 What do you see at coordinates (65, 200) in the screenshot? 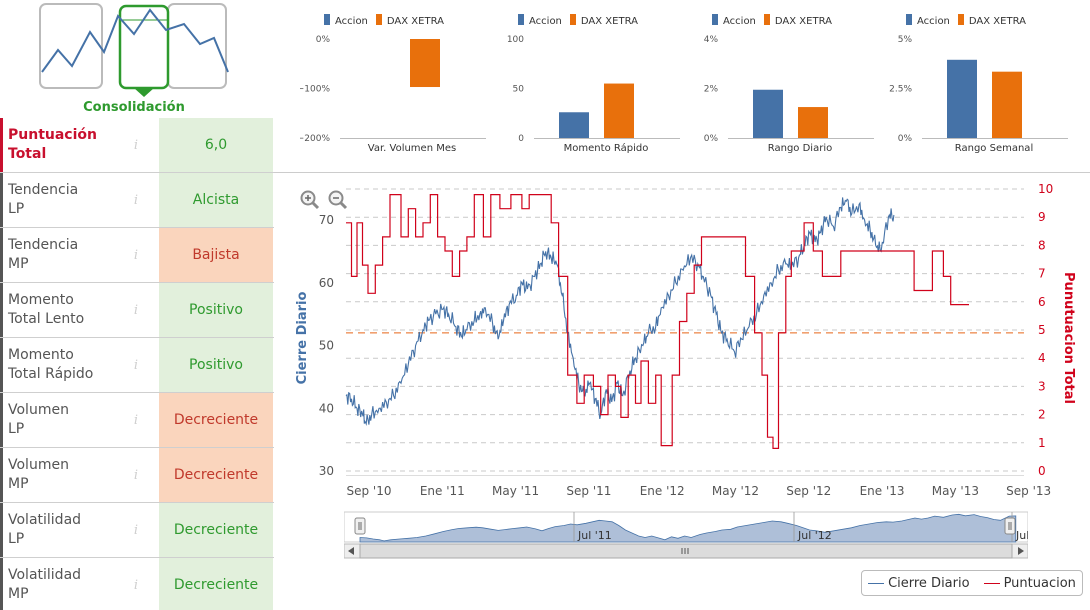
I see `score-row-label: Tendencia LP` at bounding box center [65, 200].